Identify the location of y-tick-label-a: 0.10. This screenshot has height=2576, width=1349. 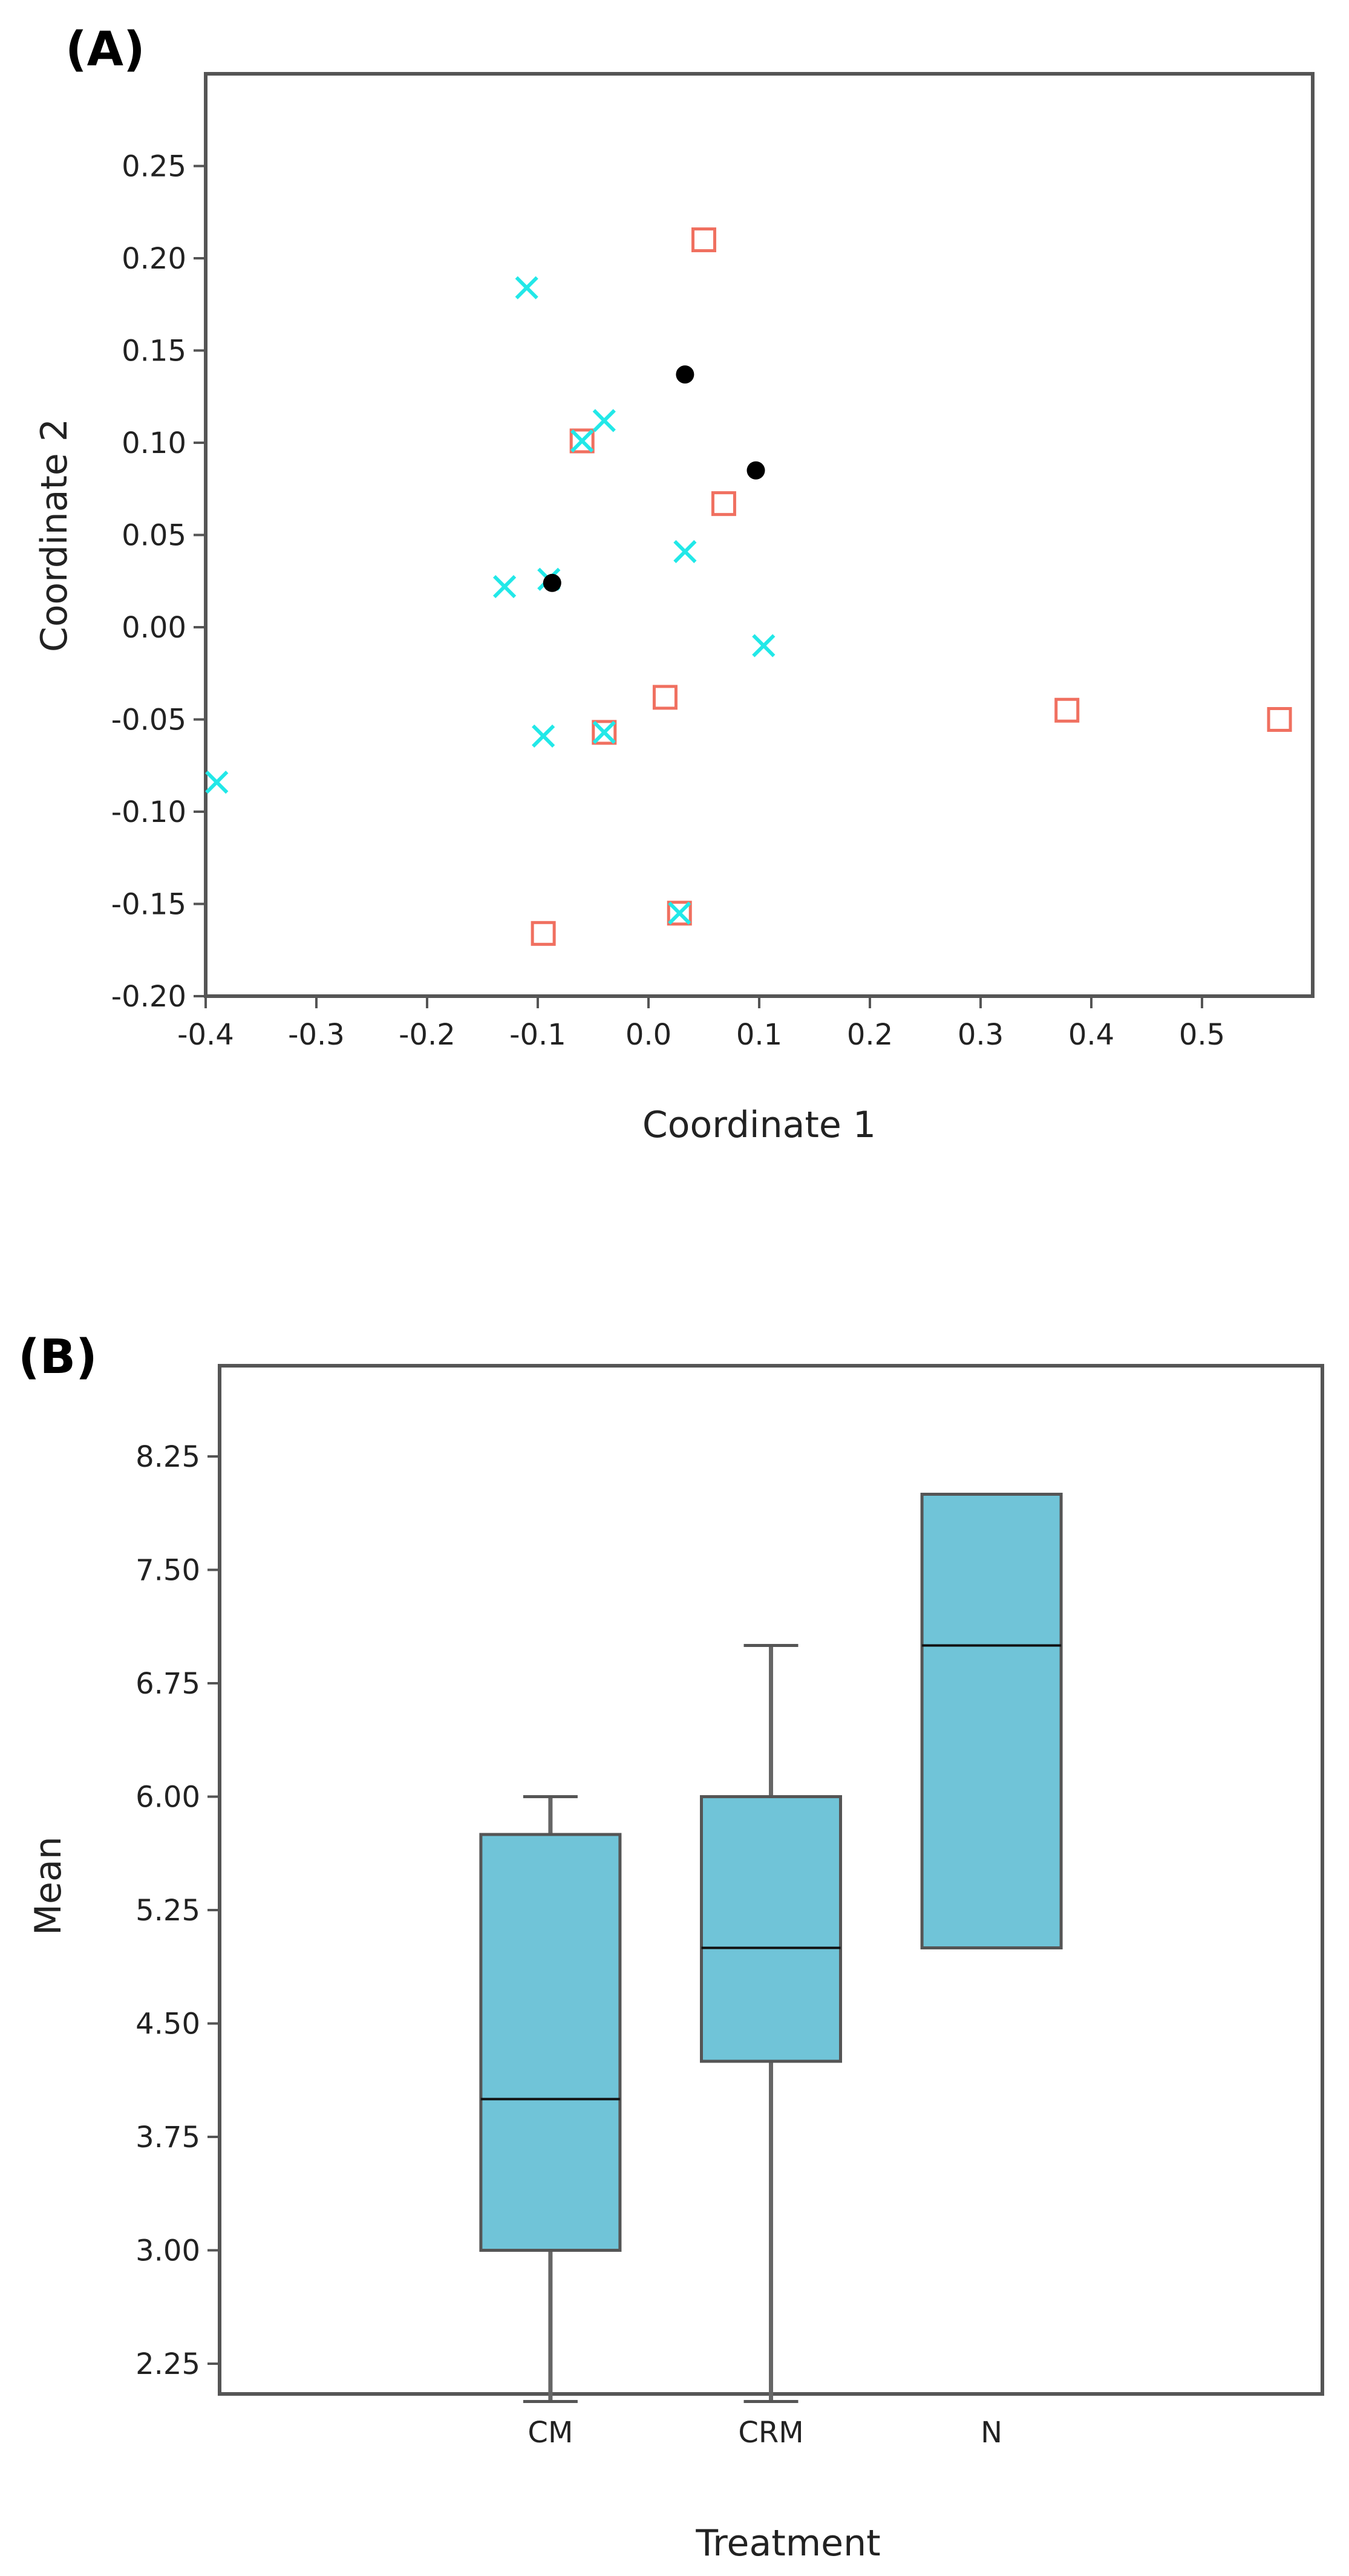
(154, 443).